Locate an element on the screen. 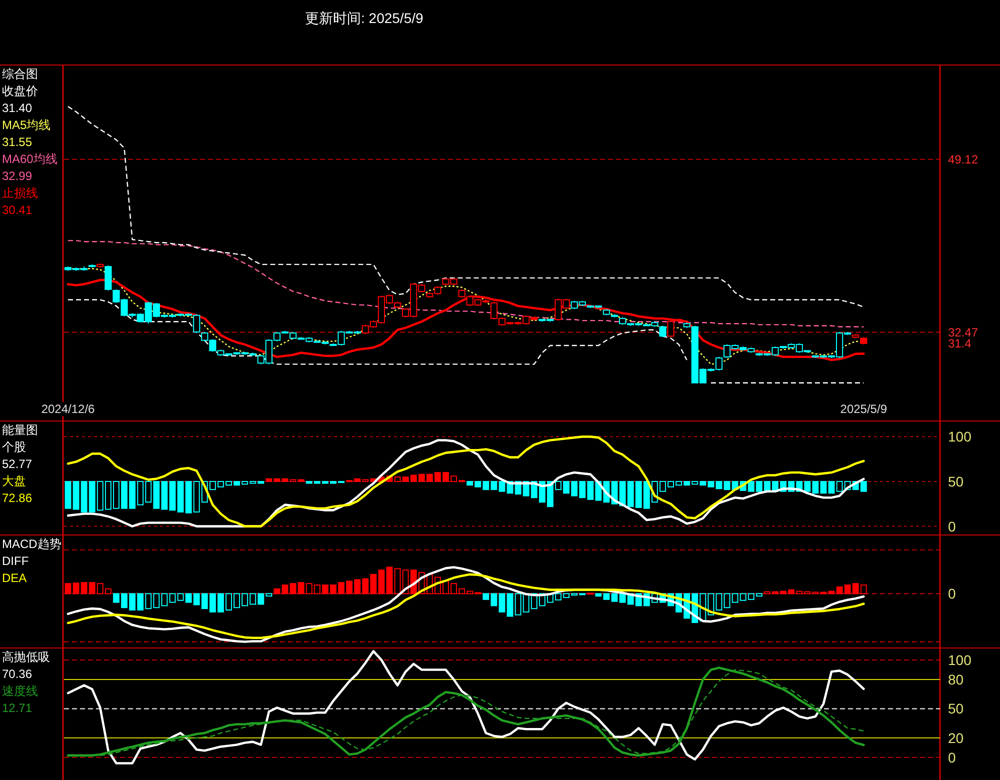 The image size is (1000, 780). chart-title: 高抛低吸 is located at coordinates (26, 657).